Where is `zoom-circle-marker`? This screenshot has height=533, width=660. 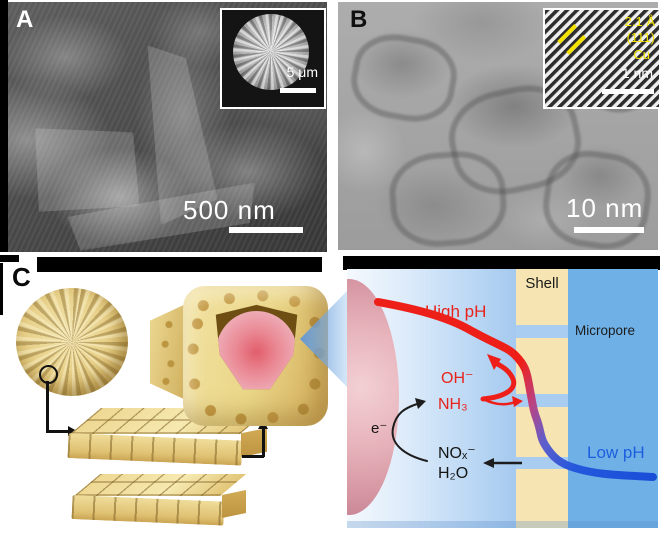 zoom-circle-marker is located at coordinates (48, 374).